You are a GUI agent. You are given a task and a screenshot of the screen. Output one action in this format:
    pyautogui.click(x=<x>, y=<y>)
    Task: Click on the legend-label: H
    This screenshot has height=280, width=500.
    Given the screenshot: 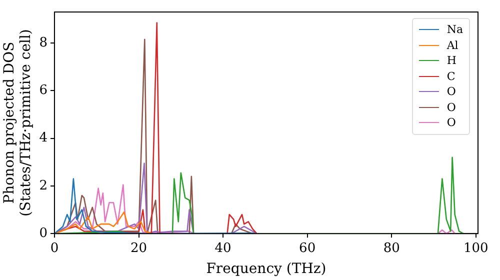 What is the action you would take?
    pyautogui.click(x=451, y=60)
    